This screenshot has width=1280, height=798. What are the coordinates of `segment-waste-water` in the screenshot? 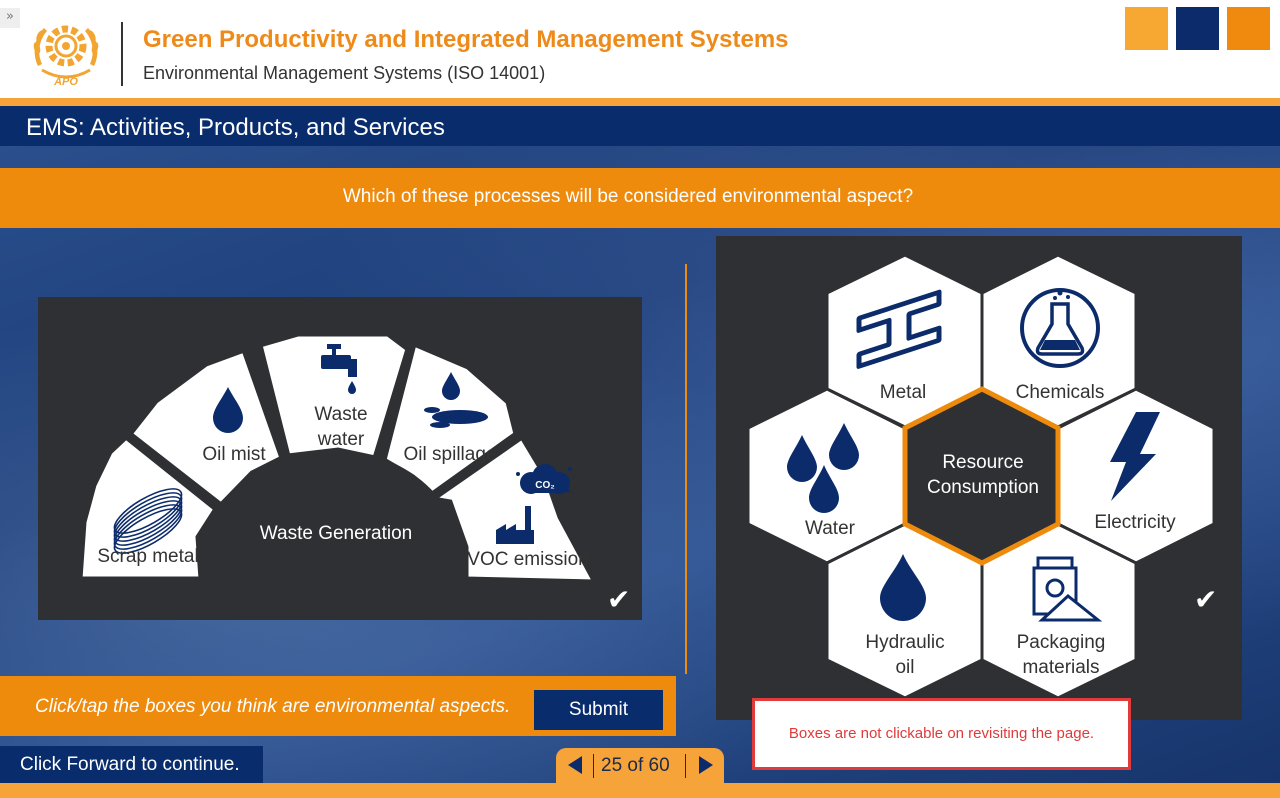 It's located at (333, 396).